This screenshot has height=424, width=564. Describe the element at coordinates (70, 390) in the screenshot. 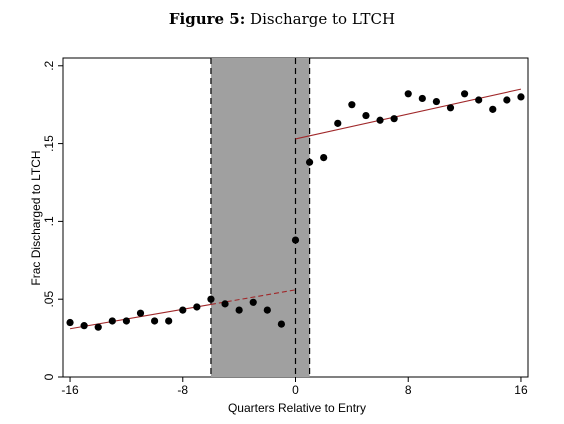

I see `x-tick-label: -16` at that location.